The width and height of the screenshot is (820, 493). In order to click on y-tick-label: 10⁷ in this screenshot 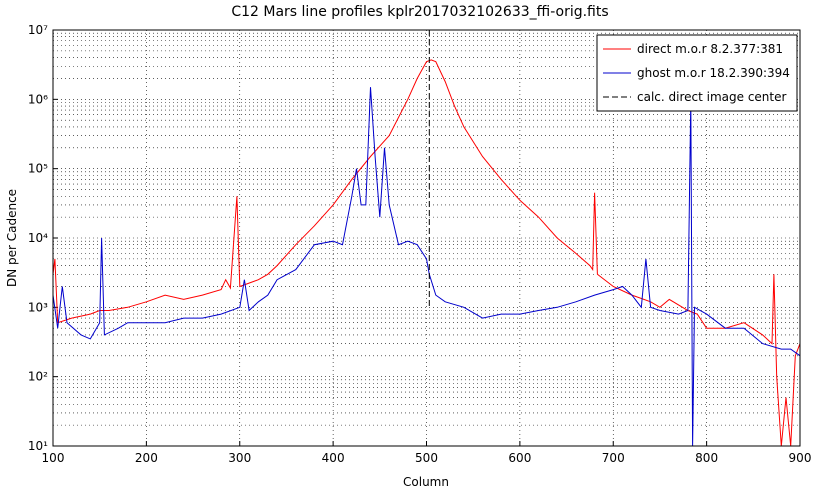, I will do `click(38, 30)`.